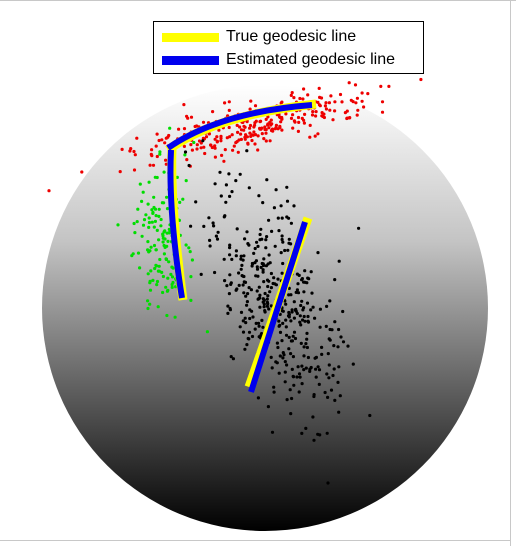  Describe the element at coordinates (278, 307) in the screenshot. I see `estimated-geodesic-line` at that location.